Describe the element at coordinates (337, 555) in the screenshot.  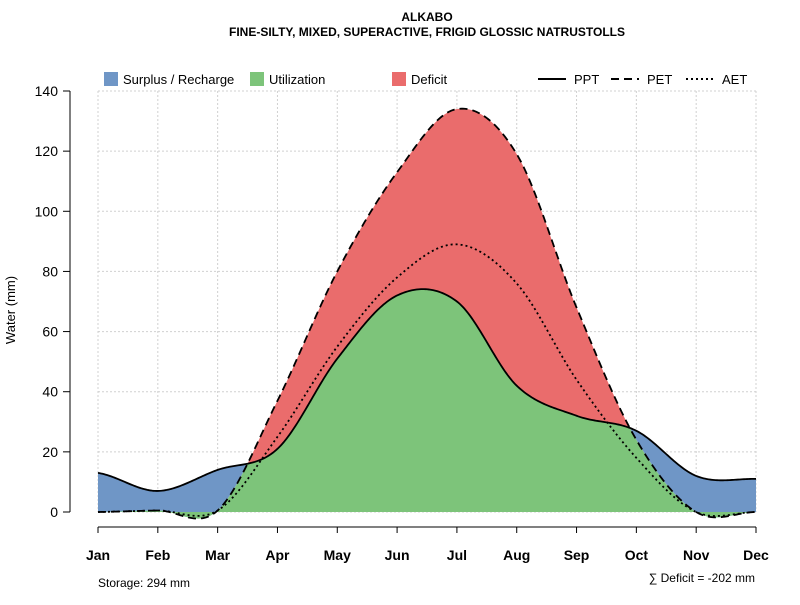
I see `x-tick-label: May` at that location.